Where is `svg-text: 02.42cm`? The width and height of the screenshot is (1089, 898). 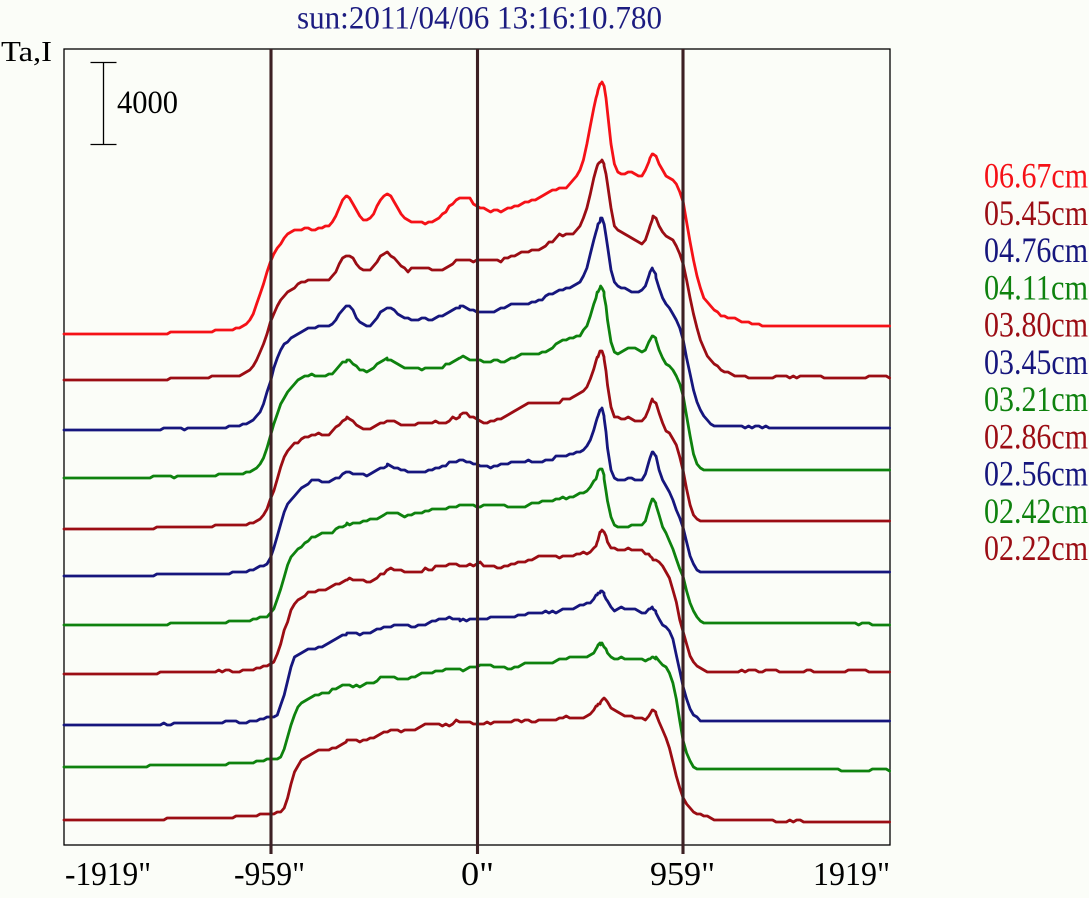 svg-text: 02.42cm is located at coordinates (1036, 511).